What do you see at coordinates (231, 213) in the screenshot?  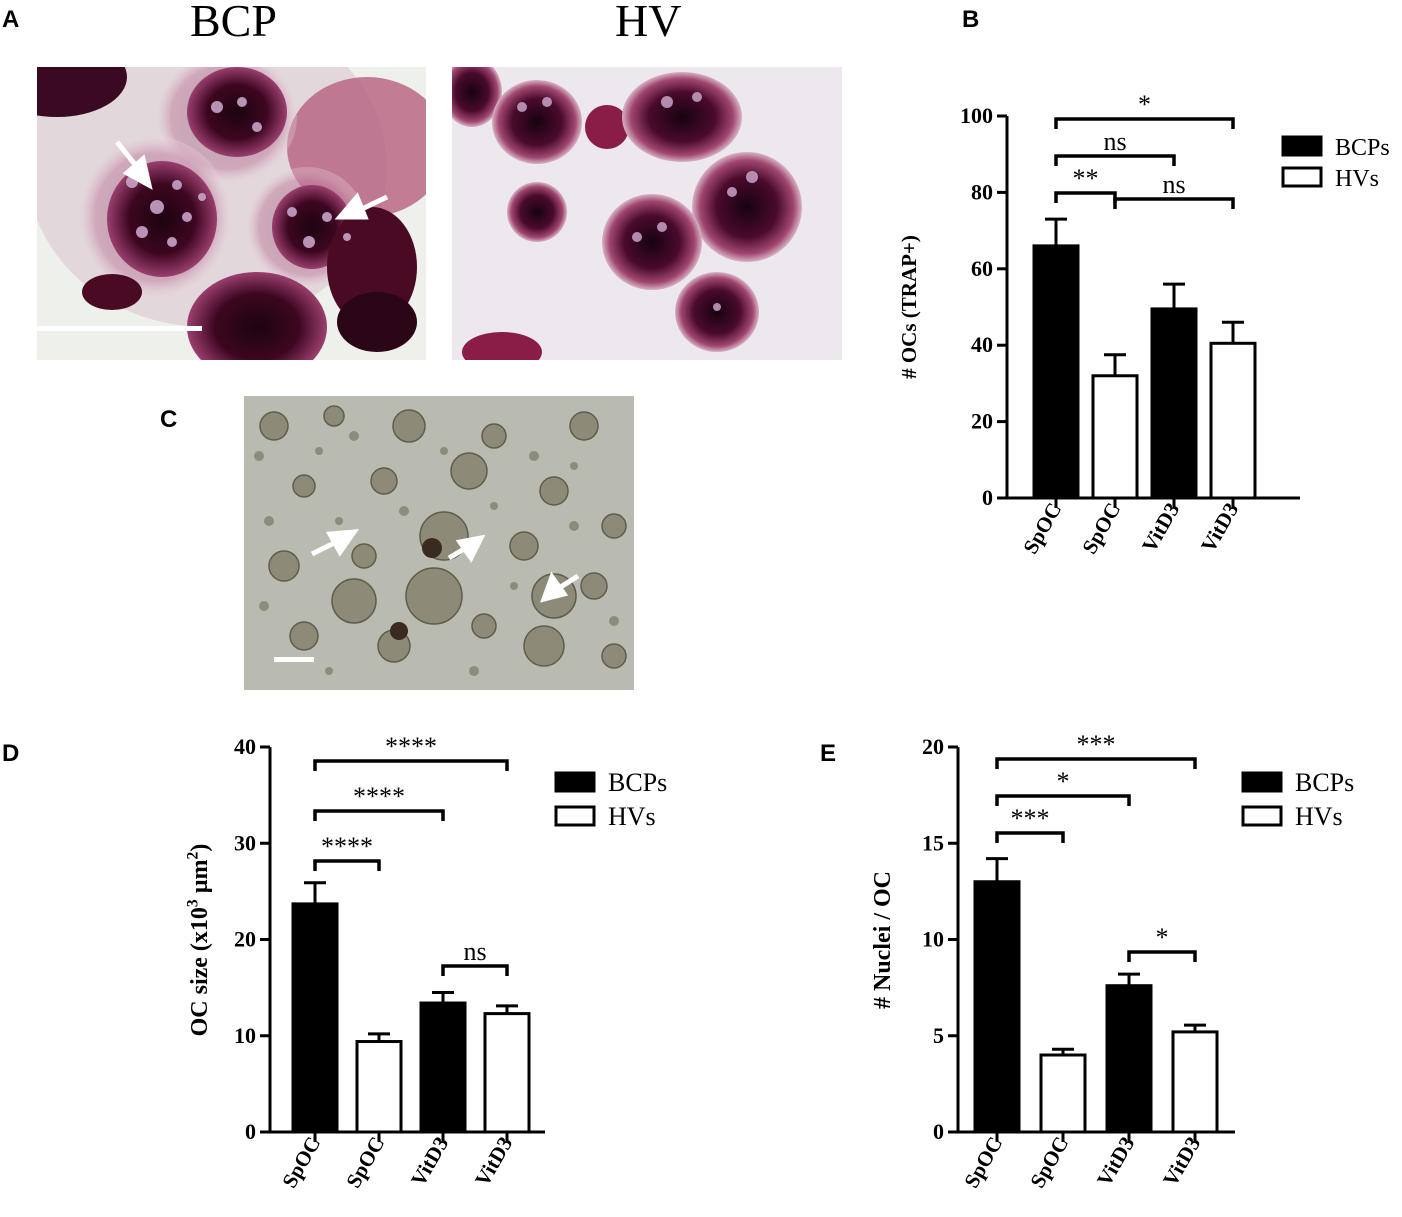 I see `micrograph-bcp-trap-stain` at bounding box center [231, 213].